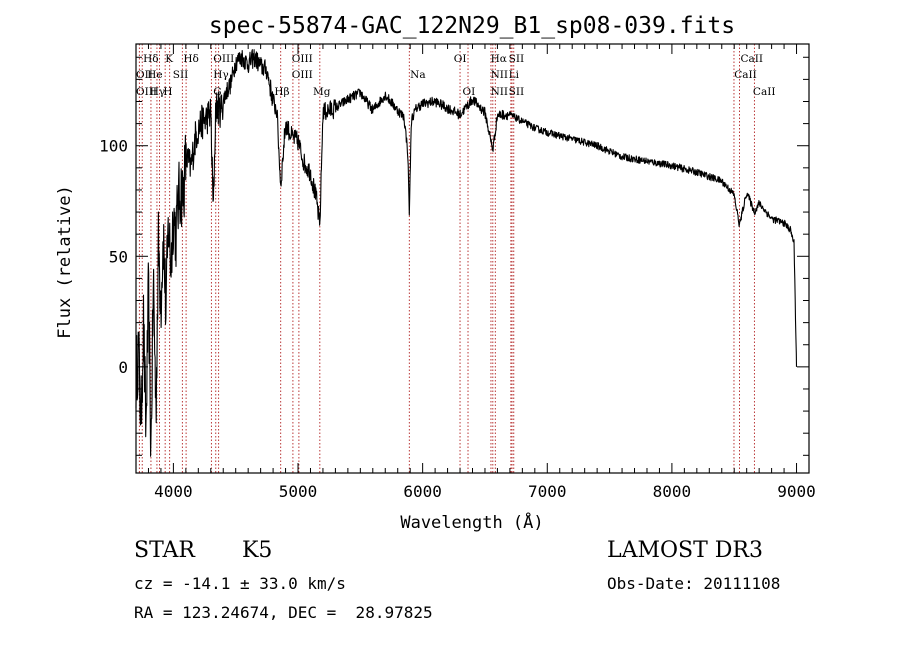 The image size is (900, 649). Describe the element at coordinates (417, 75) in the screenshot. I see `spectral-line-label: Na` at that location.